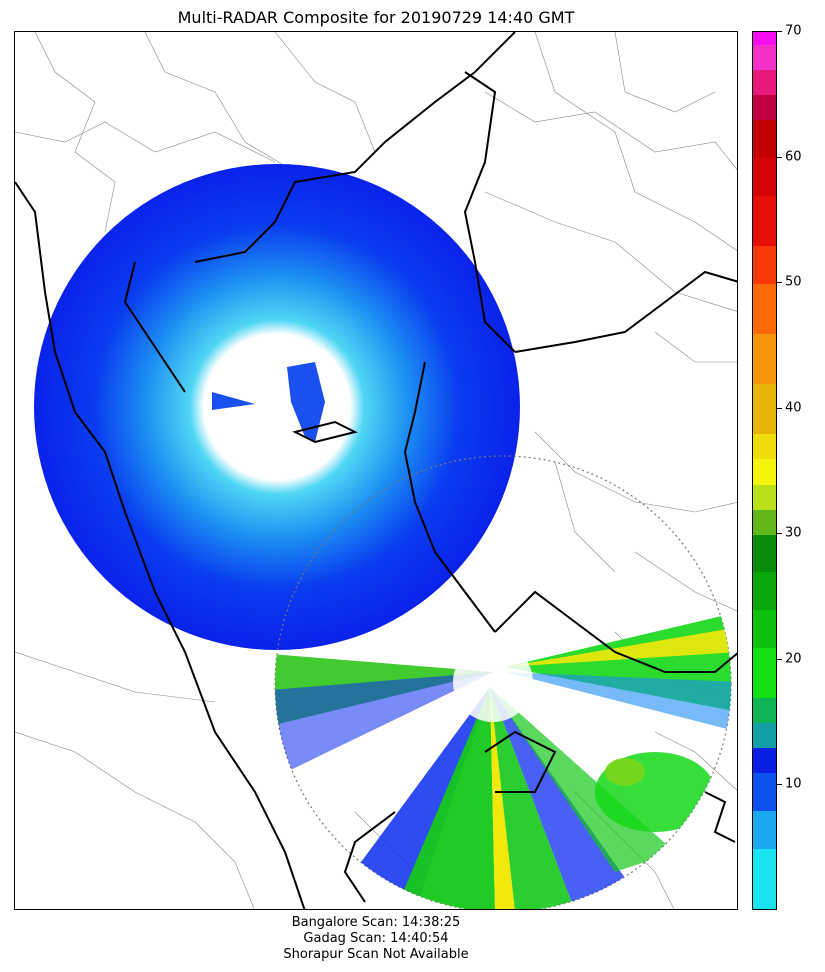  What do you see at coordinates (793, 533) in the screenshot?
I see `colorbar-tick-label: 30` at bounding box center [793, 533].